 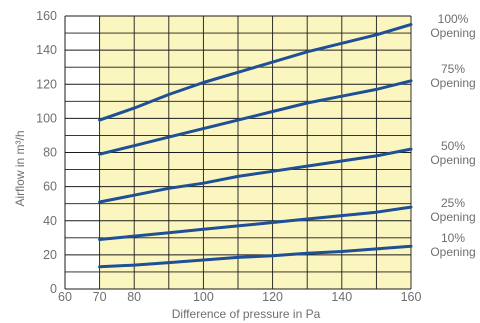 What do you see at coordinates (50, 255) in the screenshot?
I see `y-tick-label: 20` at bounding box center [50, 255].